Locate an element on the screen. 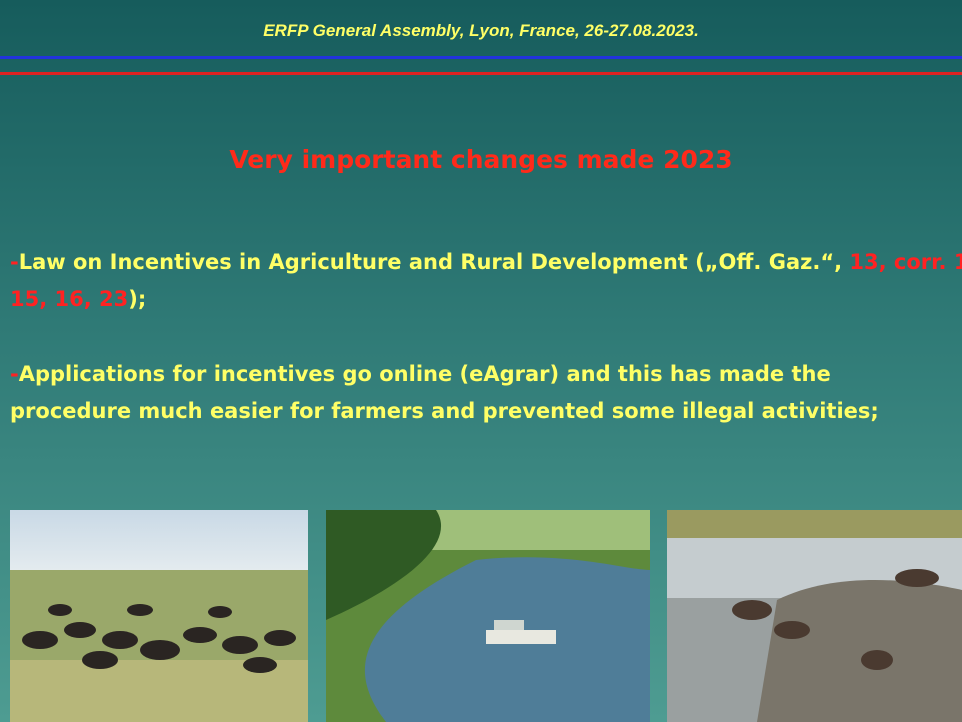 The height and width of the screenshot is (722, 962). photo-river is located at coordinates (488, 616).